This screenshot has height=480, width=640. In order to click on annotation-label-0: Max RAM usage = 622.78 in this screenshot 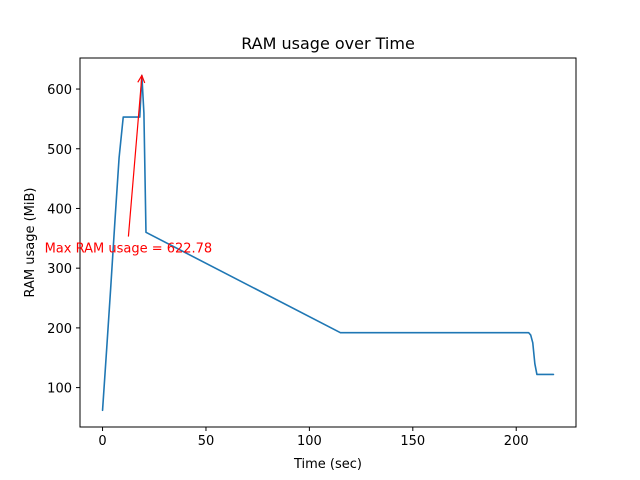, I will do `click(129, 249)`.